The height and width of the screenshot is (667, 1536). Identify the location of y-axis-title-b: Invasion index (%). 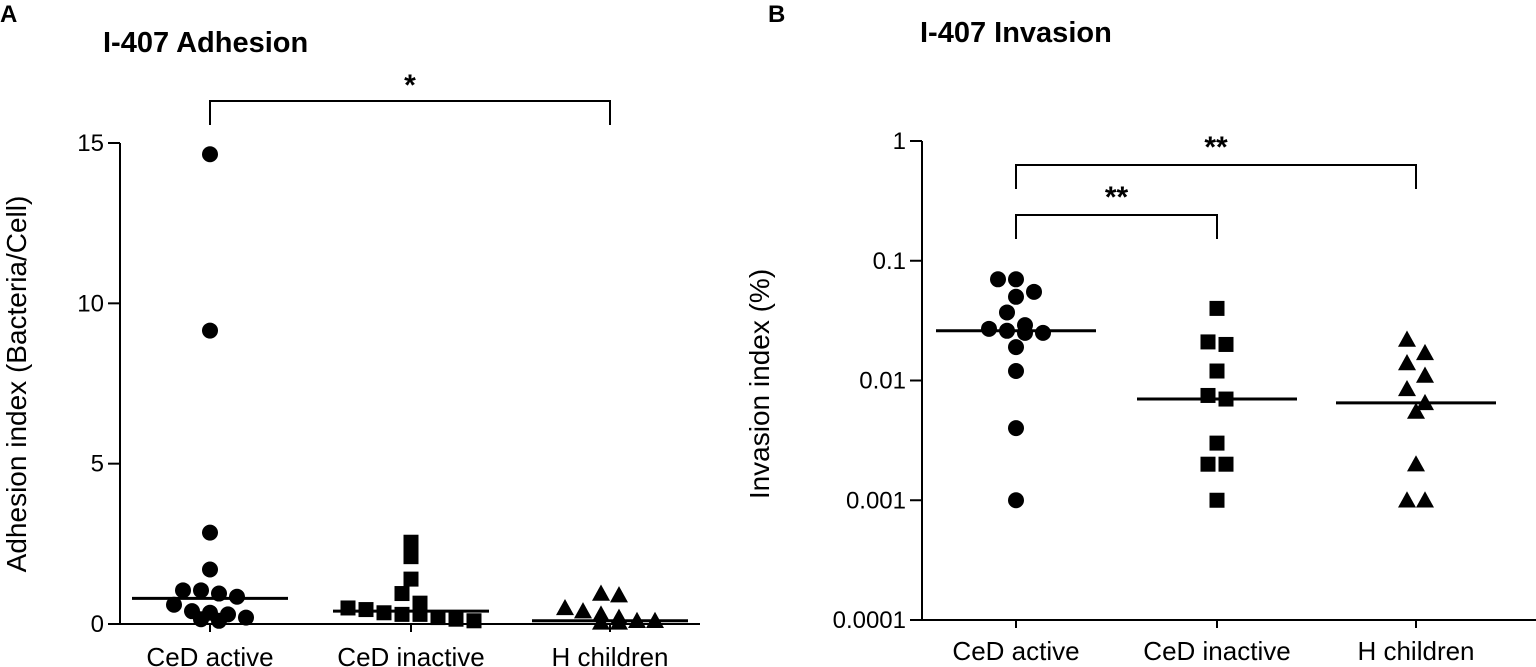
(759, 384).